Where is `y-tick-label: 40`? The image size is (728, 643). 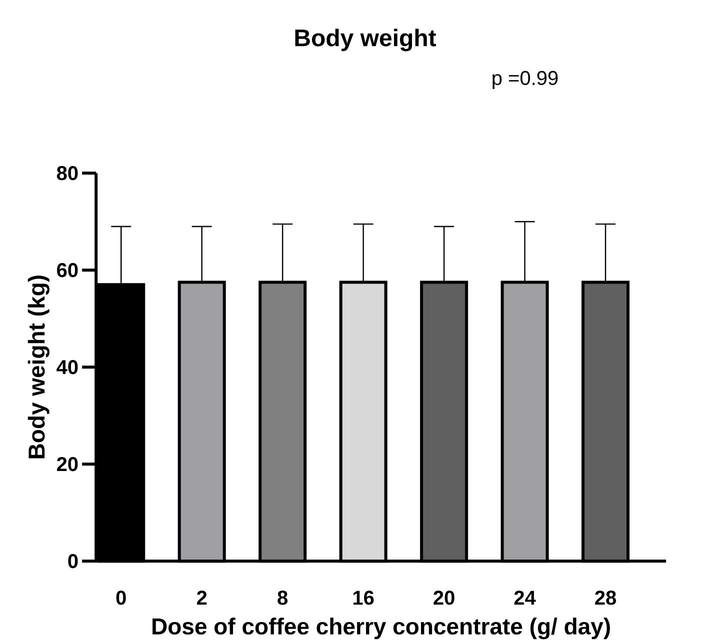
y-tick-label: 40 is located at coordinates (67, 367).